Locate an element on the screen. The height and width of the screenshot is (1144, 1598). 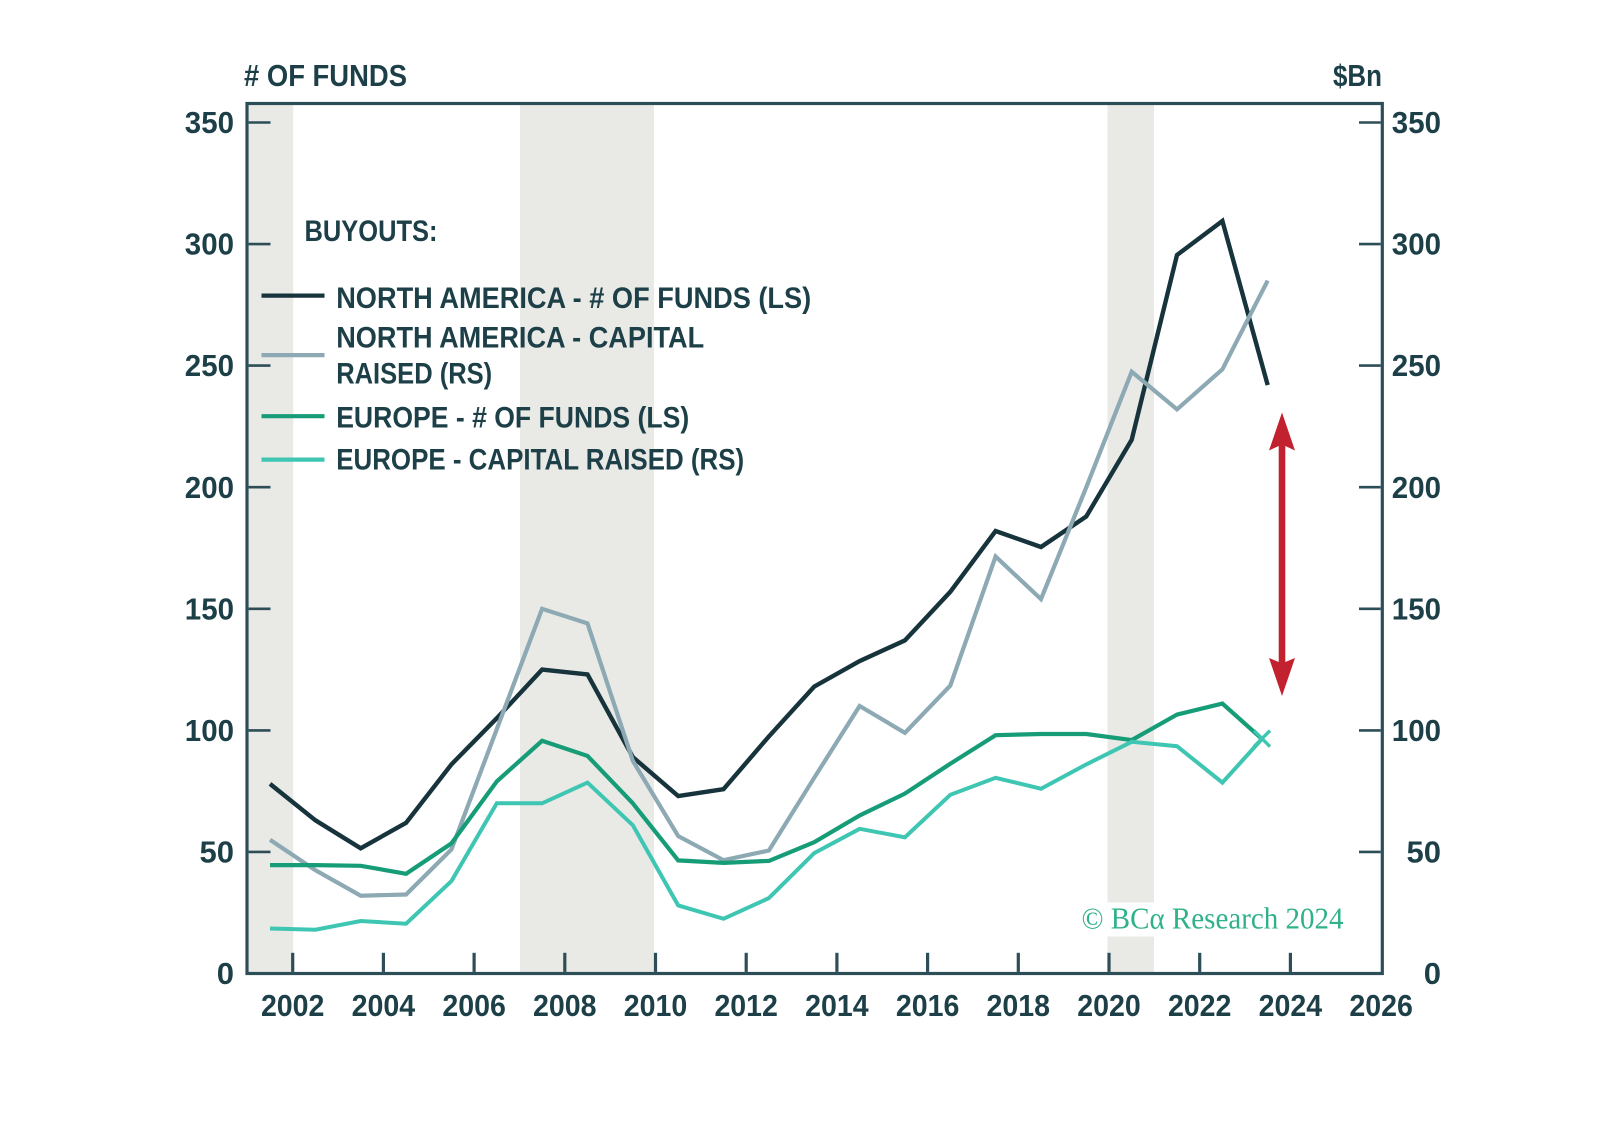
svg-text: 2002 is located at coordinates (293, 1005).